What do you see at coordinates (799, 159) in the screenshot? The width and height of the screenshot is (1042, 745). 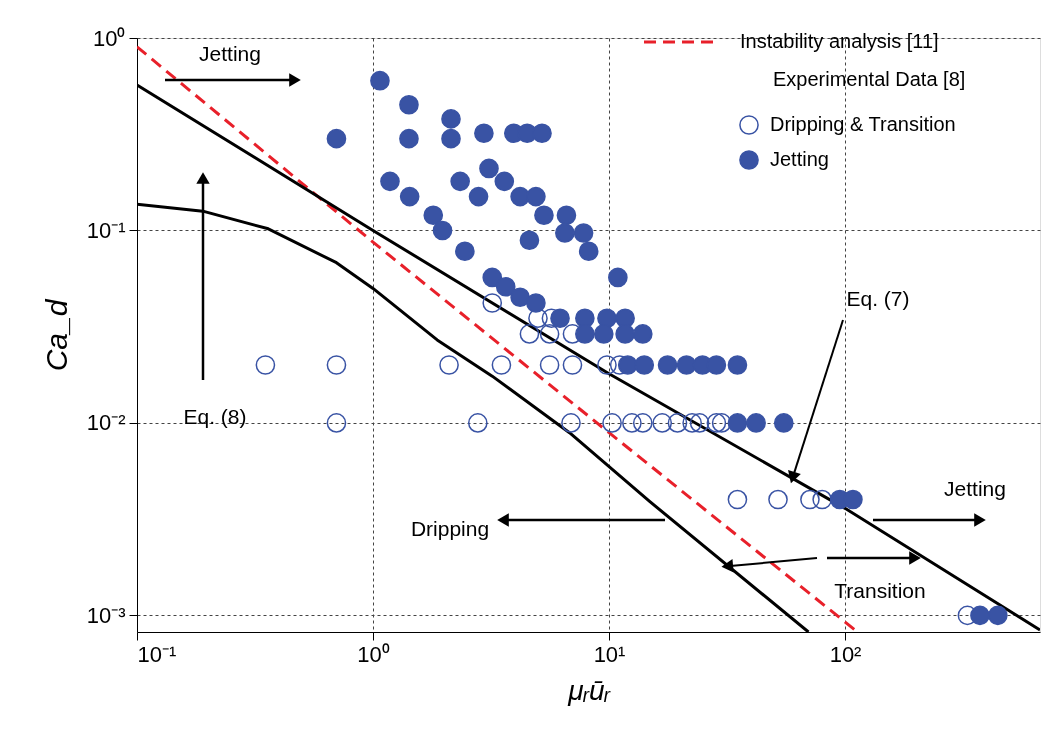 I see `legend-label: Jetting` at bounding box center [799, 159].